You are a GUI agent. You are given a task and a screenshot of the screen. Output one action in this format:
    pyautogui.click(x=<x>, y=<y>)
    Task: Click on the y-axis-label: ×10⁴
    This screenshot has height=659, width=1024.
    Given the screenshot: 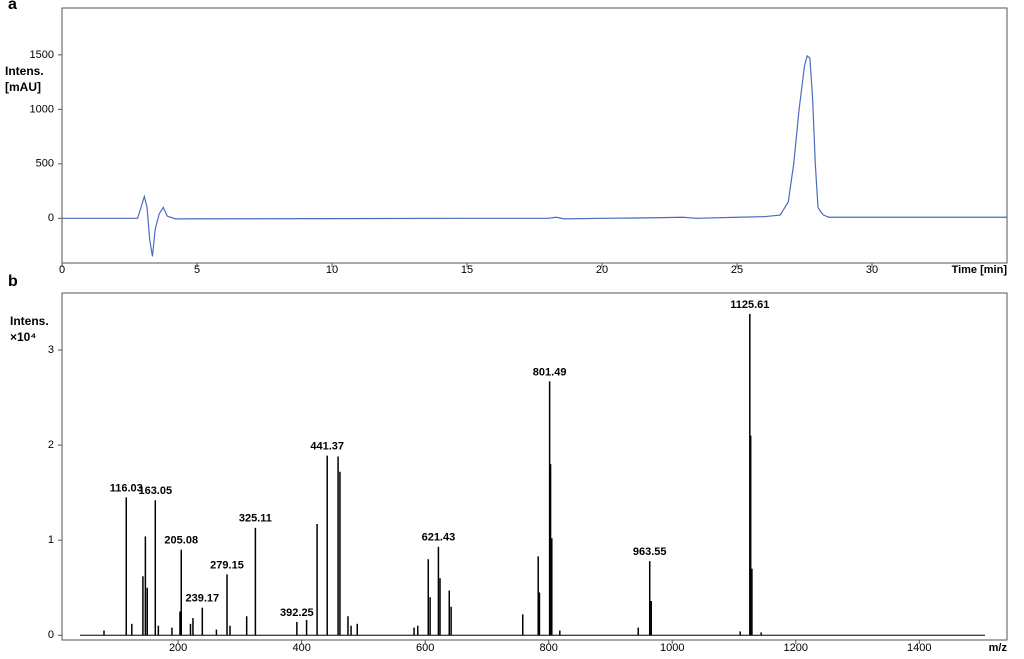 What is the action you would take?
    pyautogui.click(x=23, y=337)
    